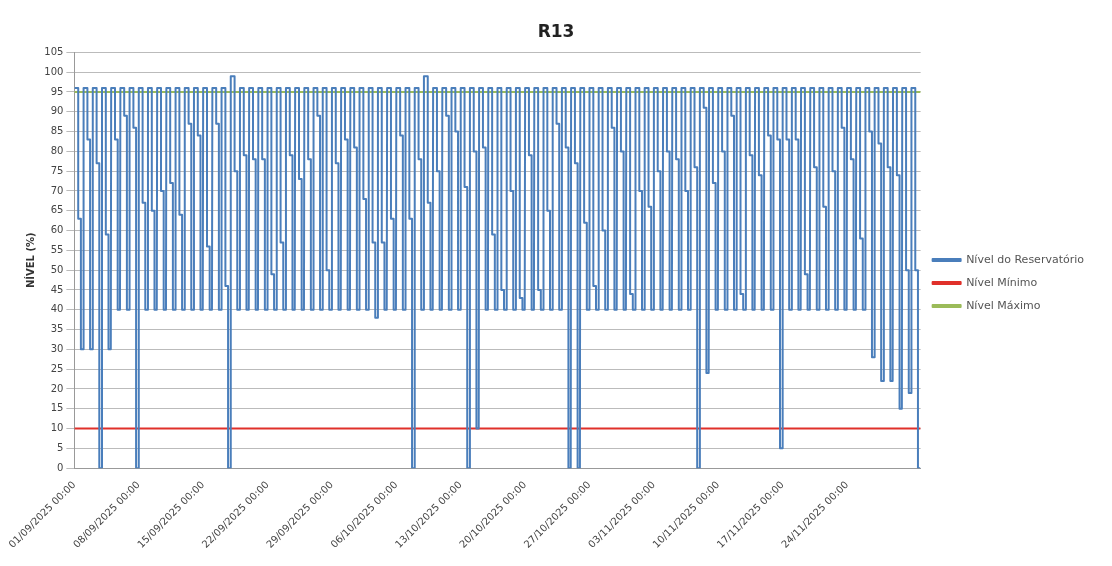 The height and width of the screenshot is (566, 1112). I want to click on y-tick-label: 55, so click(57, 249).